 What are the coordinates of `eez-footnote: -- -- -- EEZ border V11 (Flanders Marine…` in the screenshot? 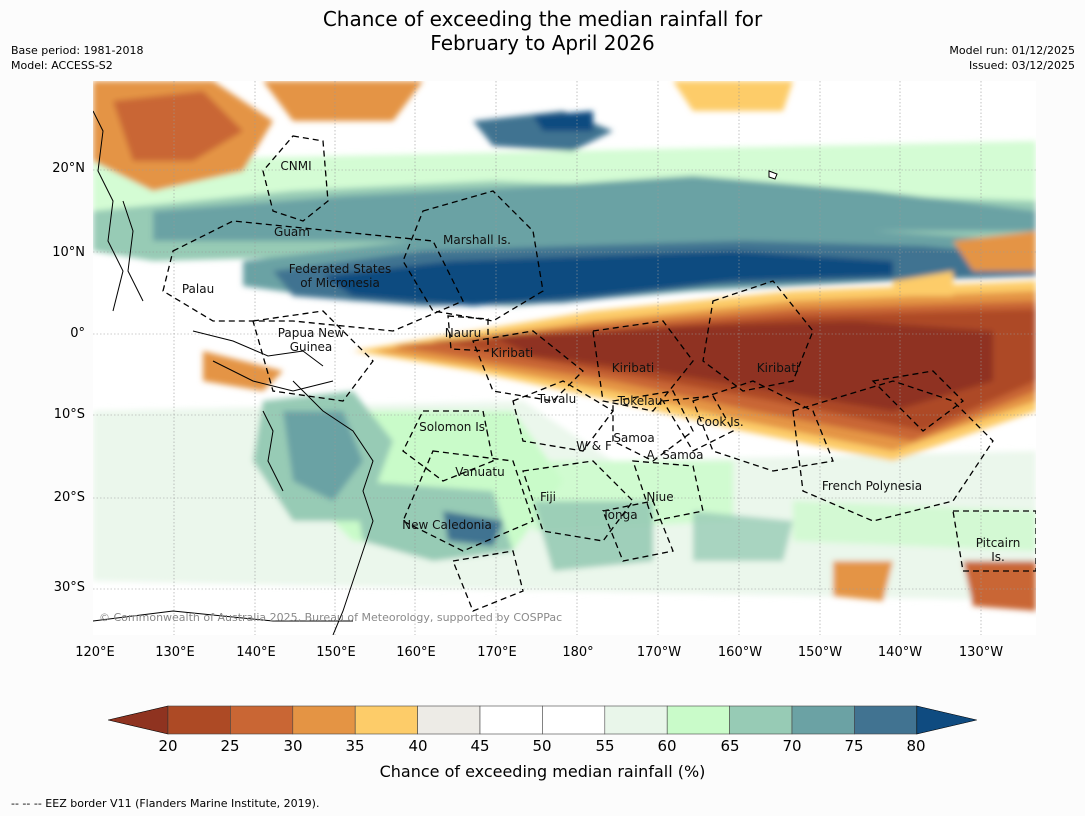 It's located at (165, 803).